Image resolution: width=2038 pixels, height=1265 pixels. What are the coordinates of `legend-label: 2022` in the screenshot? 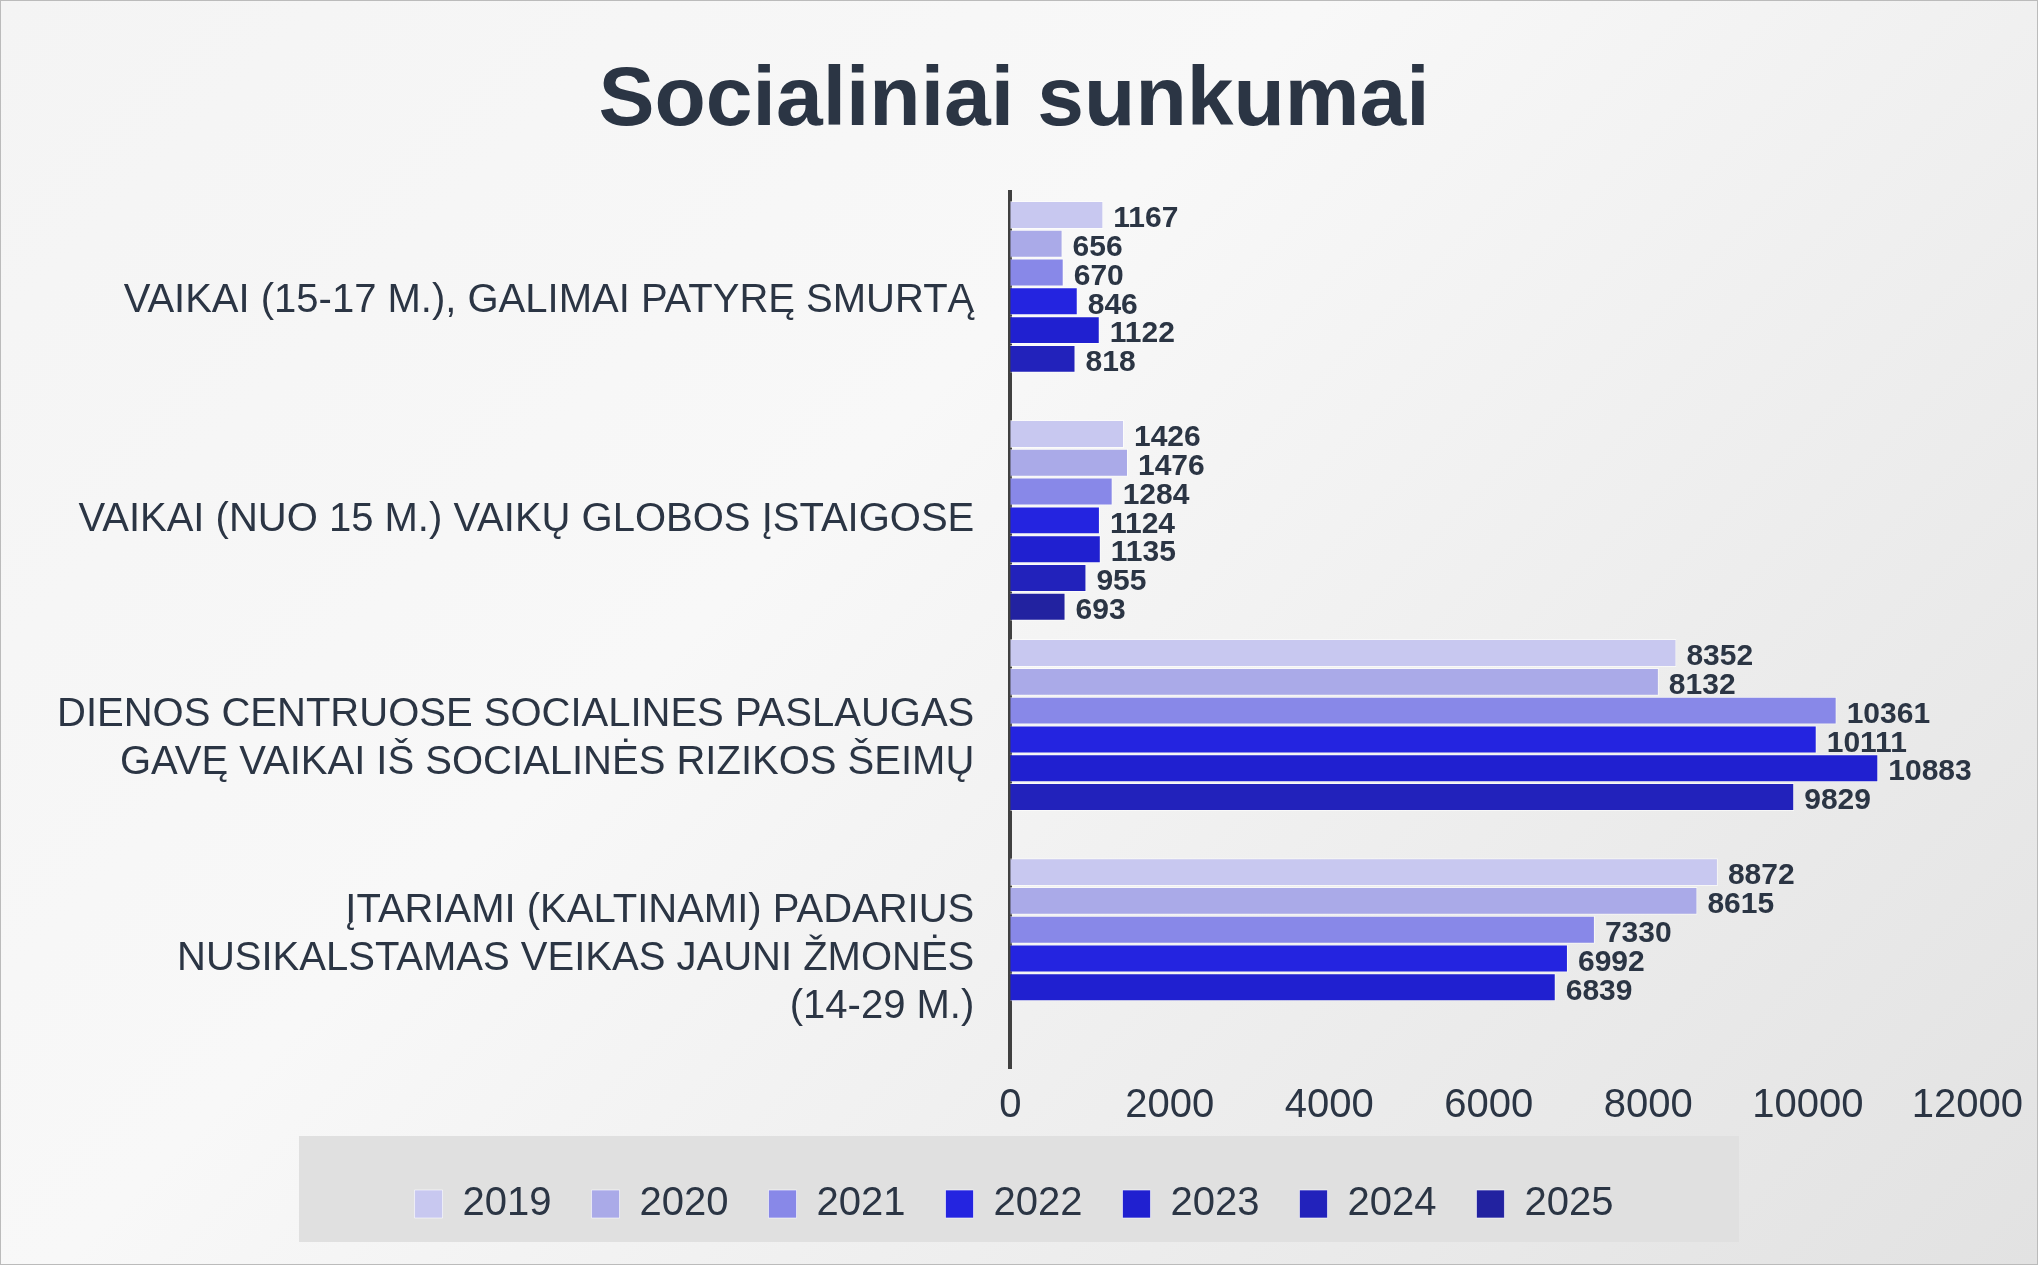 It's located at (1038, 1201).